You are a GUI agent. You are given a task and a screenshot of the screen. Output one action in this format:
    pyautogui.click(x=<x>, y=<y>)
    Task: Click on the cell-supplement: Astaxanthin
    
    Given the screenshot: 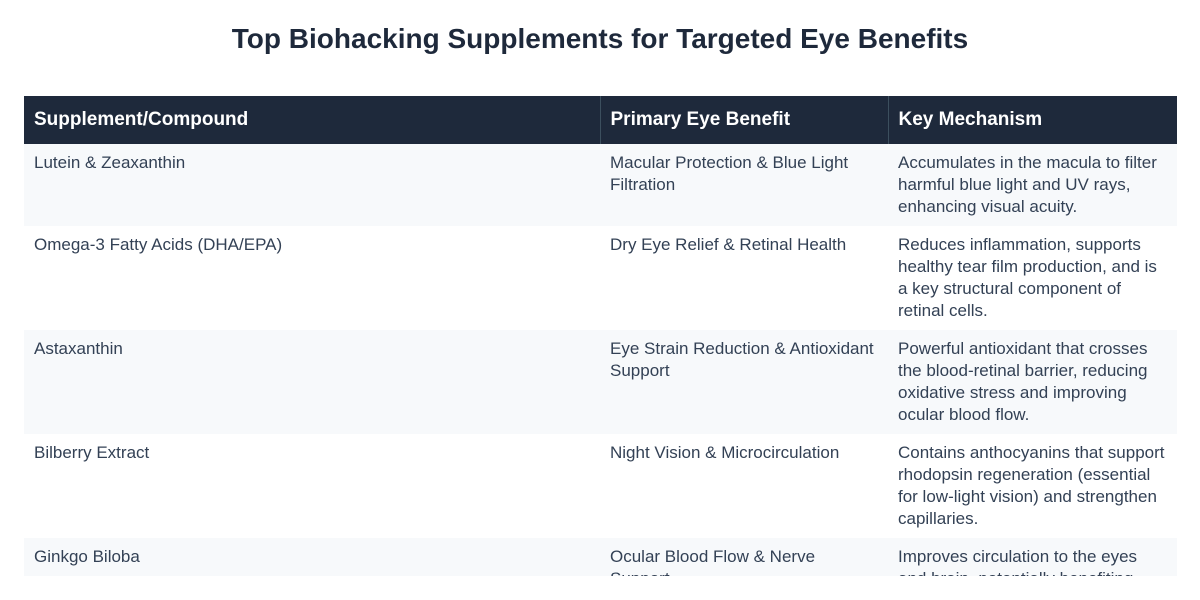 What is the action you would take?
    pyautogui.click(x=312, y=382)
    